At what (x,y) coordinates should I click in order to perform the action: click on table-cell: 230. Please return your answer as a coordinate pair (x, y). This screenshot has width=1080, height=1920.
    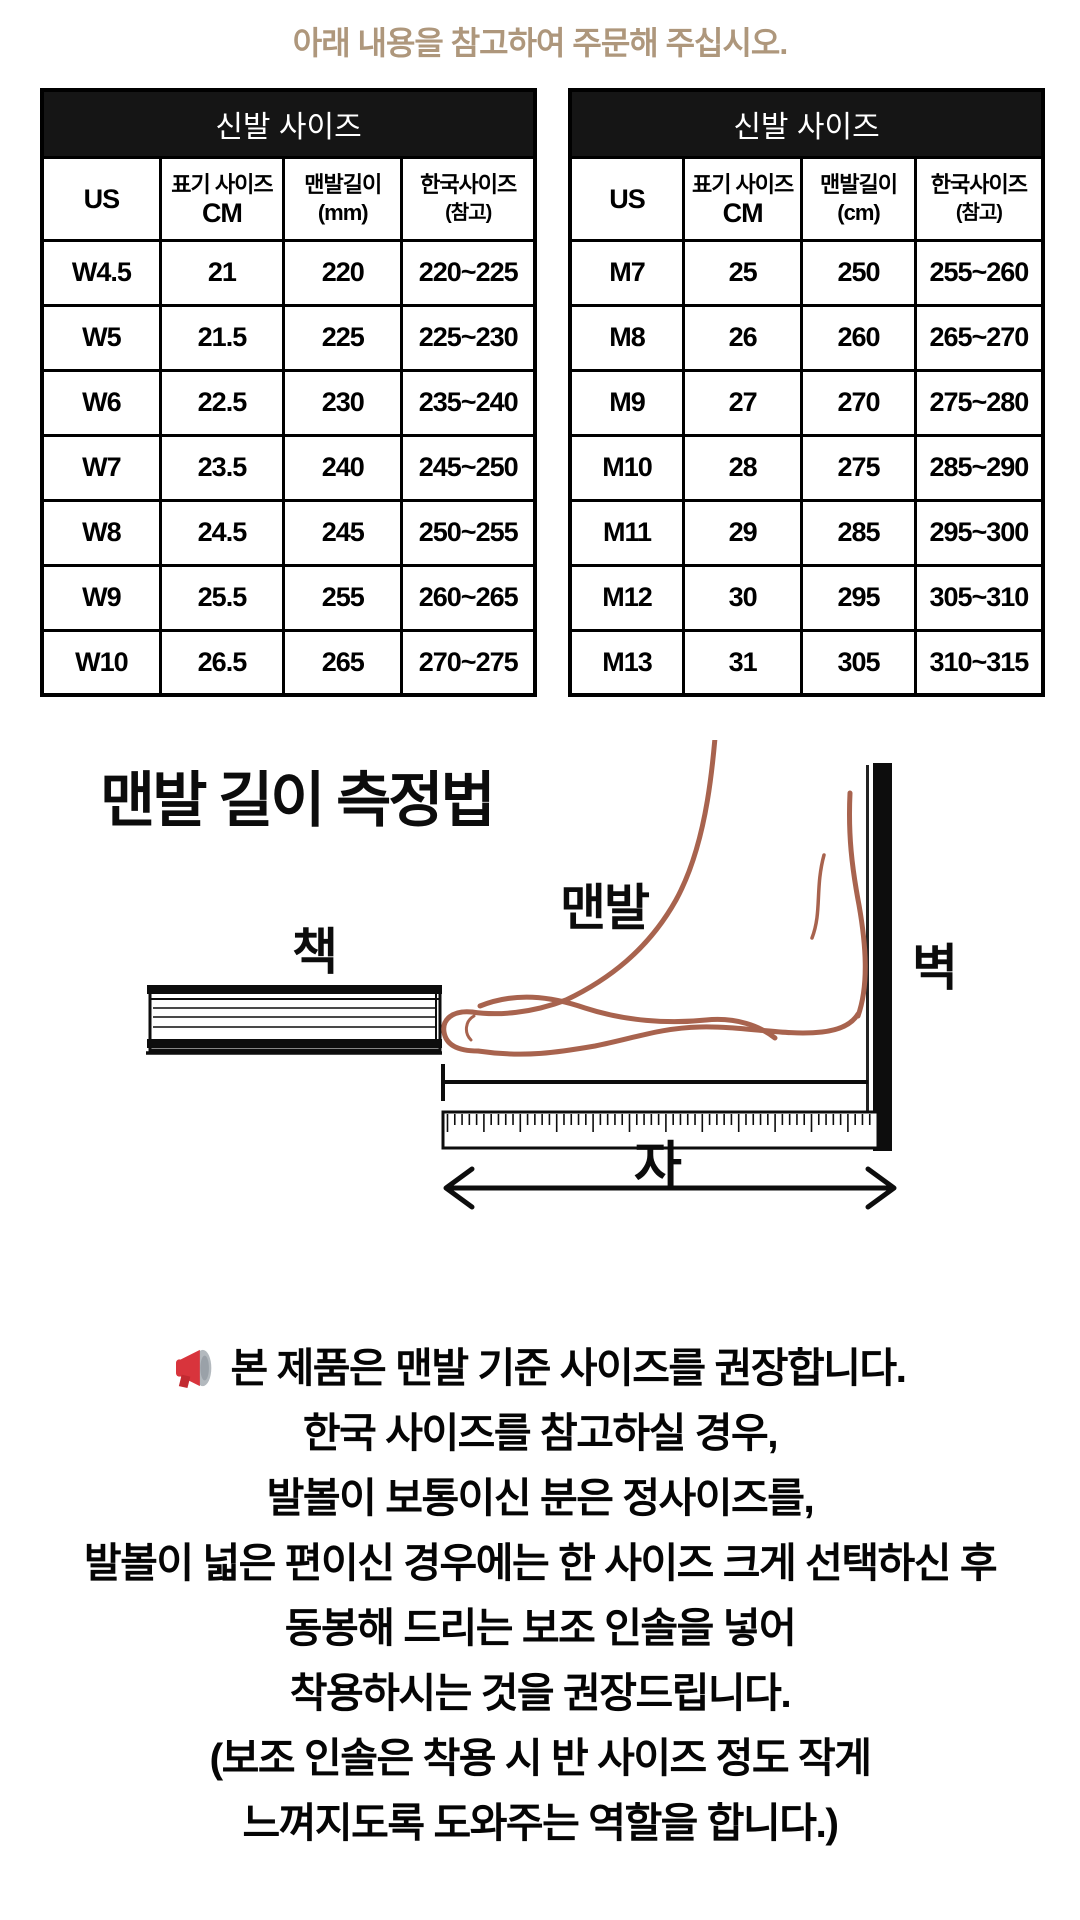
    Looking at the image, I should click on (343, 402).